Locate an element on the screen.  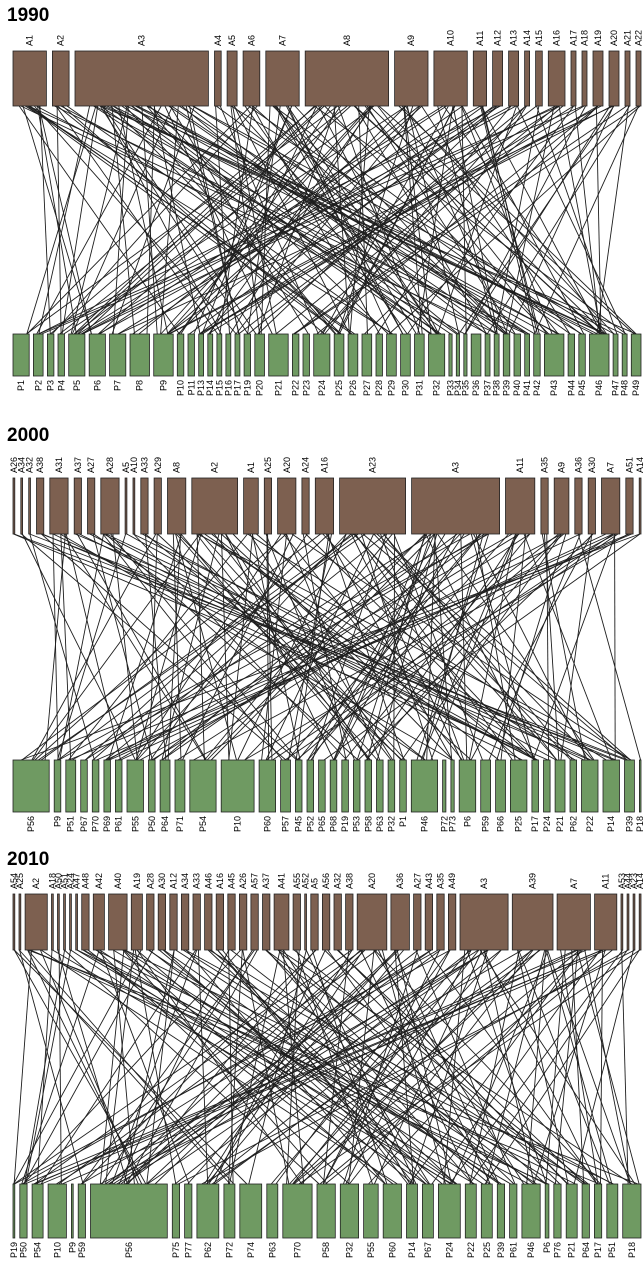
animal-label: A42 is located at coordinates (99, 881).